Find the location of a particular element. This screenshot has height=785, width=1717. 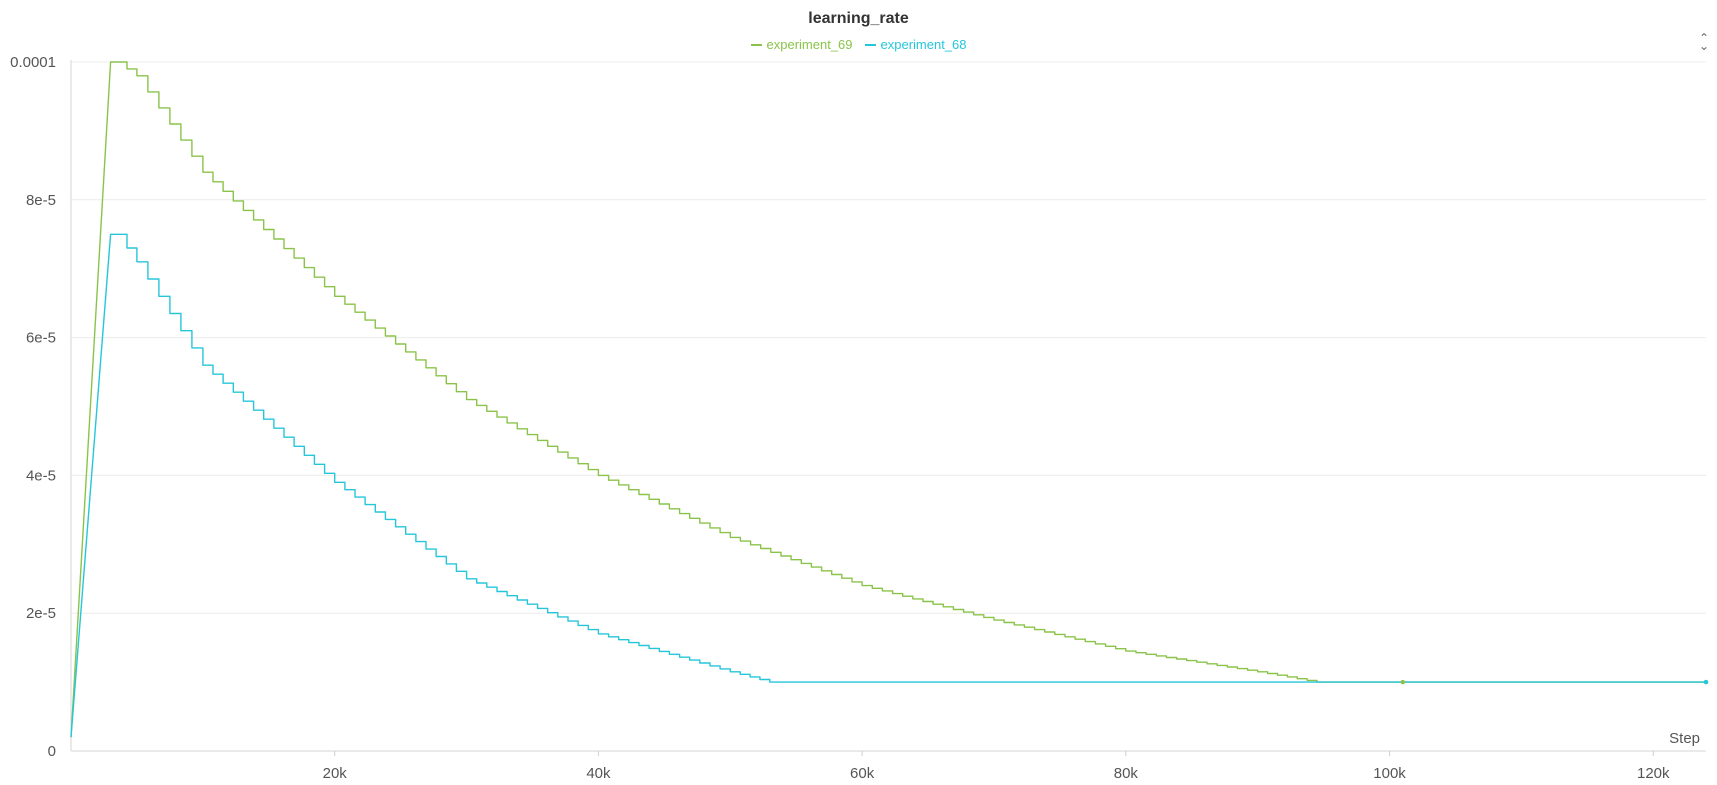

y-tick-label: 0 is located at coordinates (52, 751).